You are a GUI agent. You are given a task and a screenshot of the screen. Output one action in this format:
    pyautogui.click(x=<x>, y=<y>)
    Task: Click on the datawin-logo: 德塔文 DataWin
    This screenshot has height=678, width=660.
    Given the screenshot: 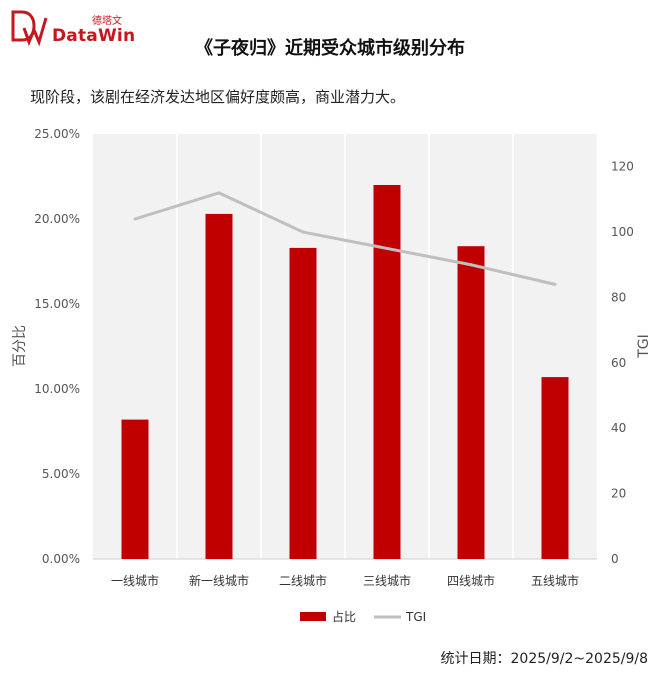 What is the action you would take?
    pyautogui.click(x=80, y=28)
    